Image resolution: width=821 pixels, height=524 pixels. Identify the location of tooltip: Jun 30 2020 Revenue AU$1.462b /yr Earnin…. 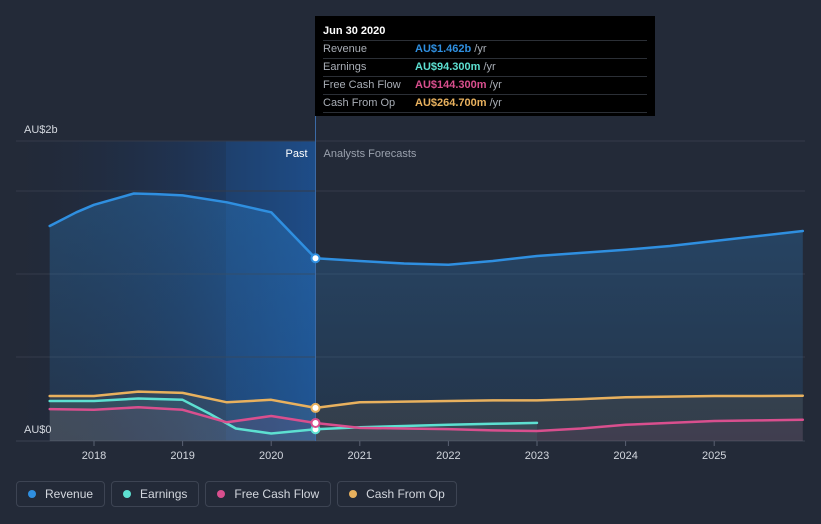
(485, 66).